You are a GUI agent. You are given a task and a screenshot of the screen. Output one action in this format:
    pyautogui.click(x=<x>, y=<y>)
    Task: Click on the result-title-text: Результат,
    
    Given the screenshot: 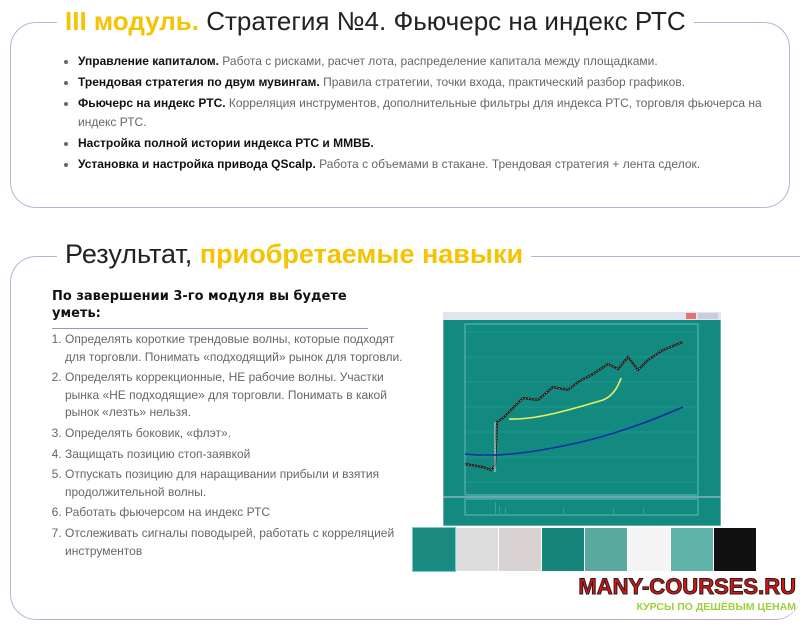 What is the action you would take?
    pyautogui.click(x=132, y=254)
    